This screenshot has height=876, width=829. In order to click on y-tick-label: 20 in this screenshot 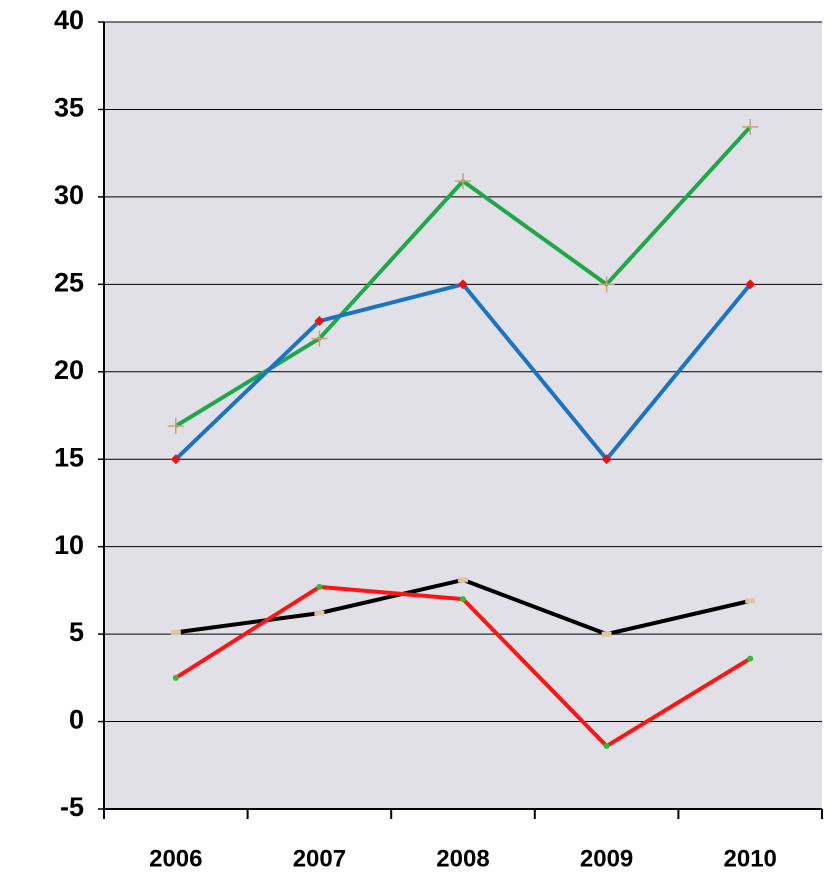, I will do `click(69, 370)`.